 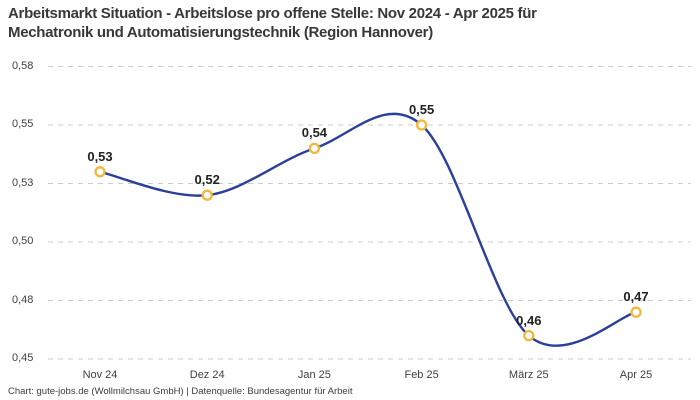 What do you see at coordinates (23, 124) in the screenshot?
I see `y-axis-tick-label: 0,55` at bounding box center [23, 124].